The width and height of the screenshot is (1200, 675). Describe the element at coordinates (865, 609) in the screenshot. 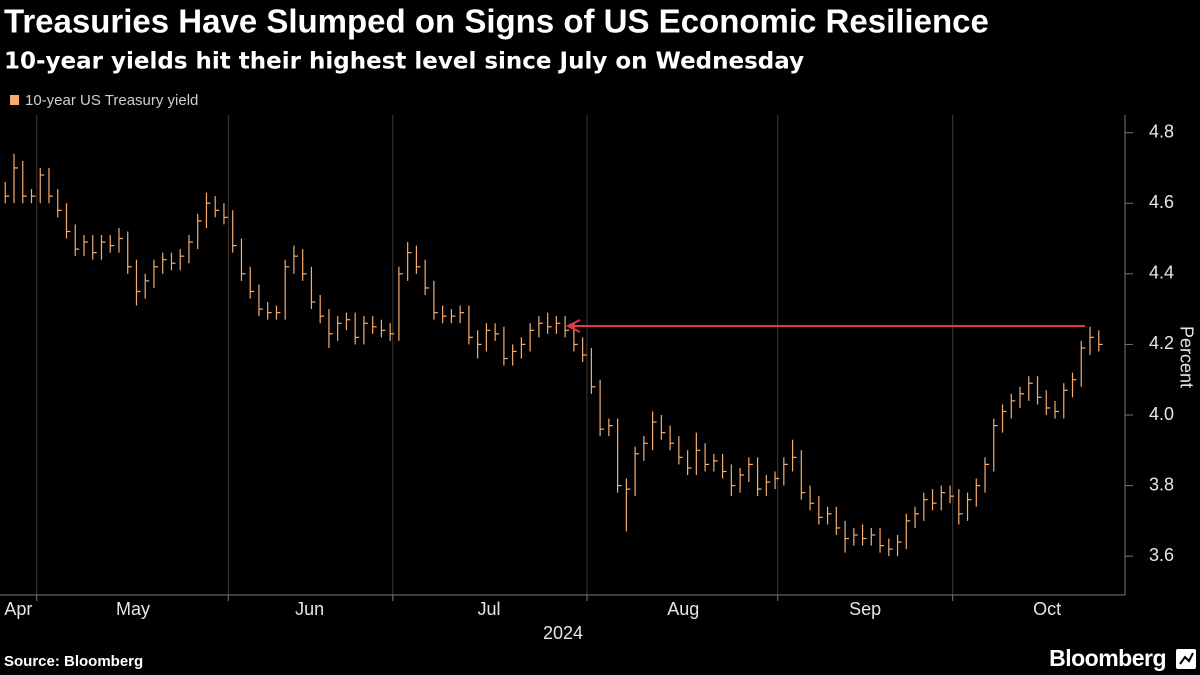

I see `x-tick-label: Sep` at that location.